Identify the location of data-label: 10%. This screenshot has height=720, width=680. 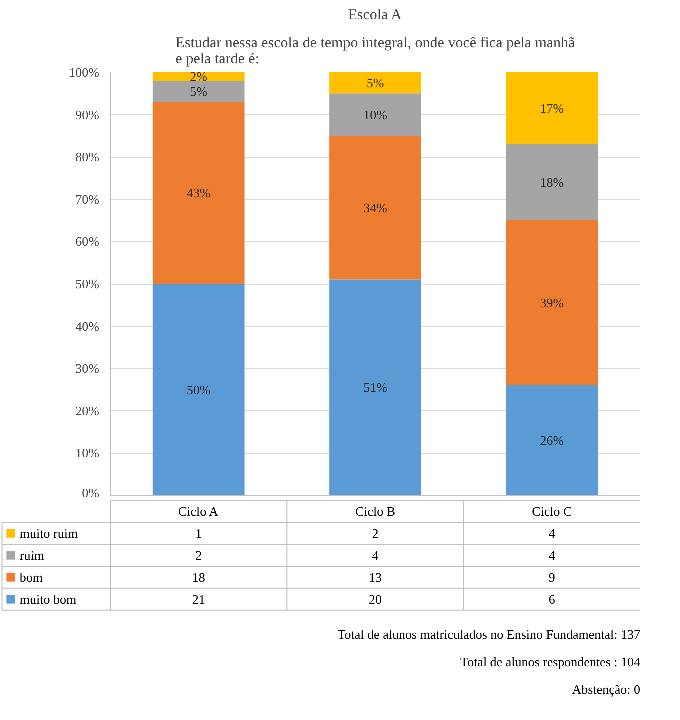
(376, 114).